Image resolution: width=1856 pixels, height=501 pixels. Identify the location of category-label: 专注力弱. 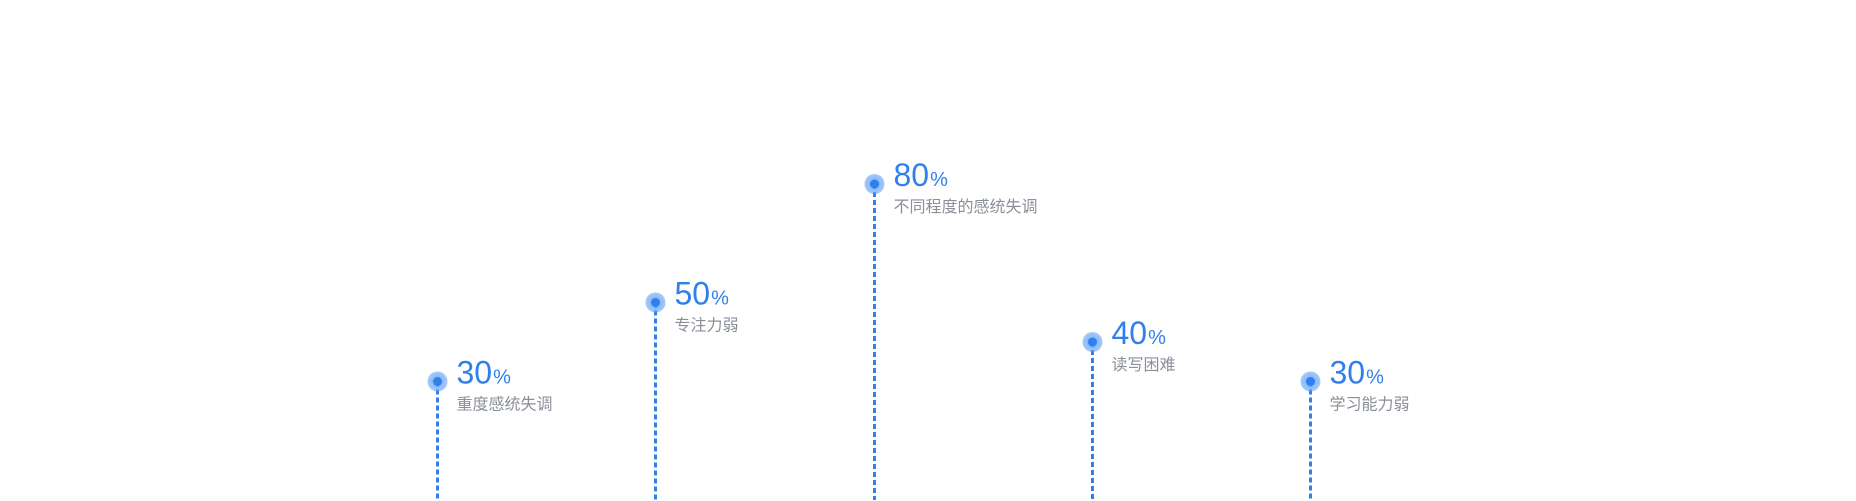
(707, 325).